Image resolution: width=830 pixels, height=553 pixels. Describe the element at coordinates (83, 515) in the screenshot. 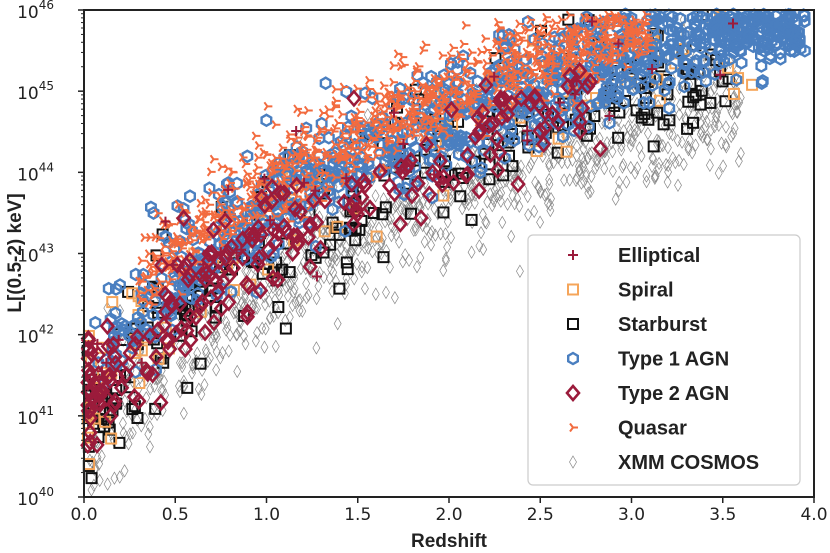

I see `x-tick-label: 0.0` at that location.